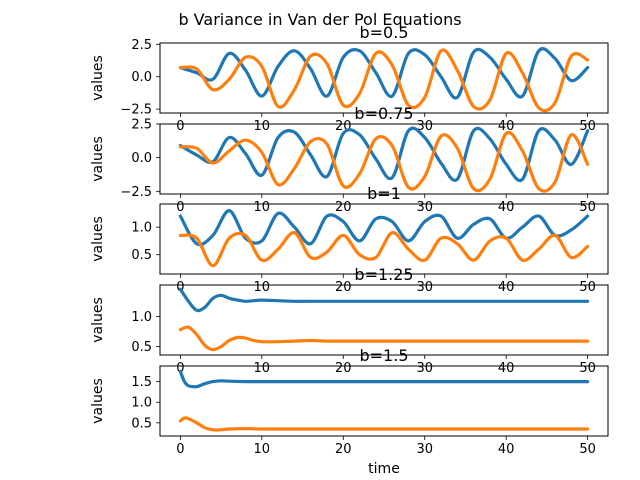 This screenshot has width=640, height=480. Describe the element at coordinates (319, 19) in the screenshot. I see `figure-title: b Variance in Van der Pol Equations` at that location.